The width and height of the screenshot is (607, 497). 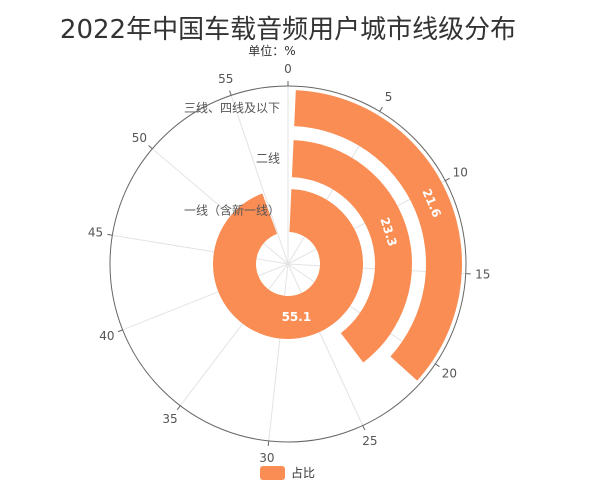 I want to click on value-labels: 55.123.321.6, so click(x=363, y=255).